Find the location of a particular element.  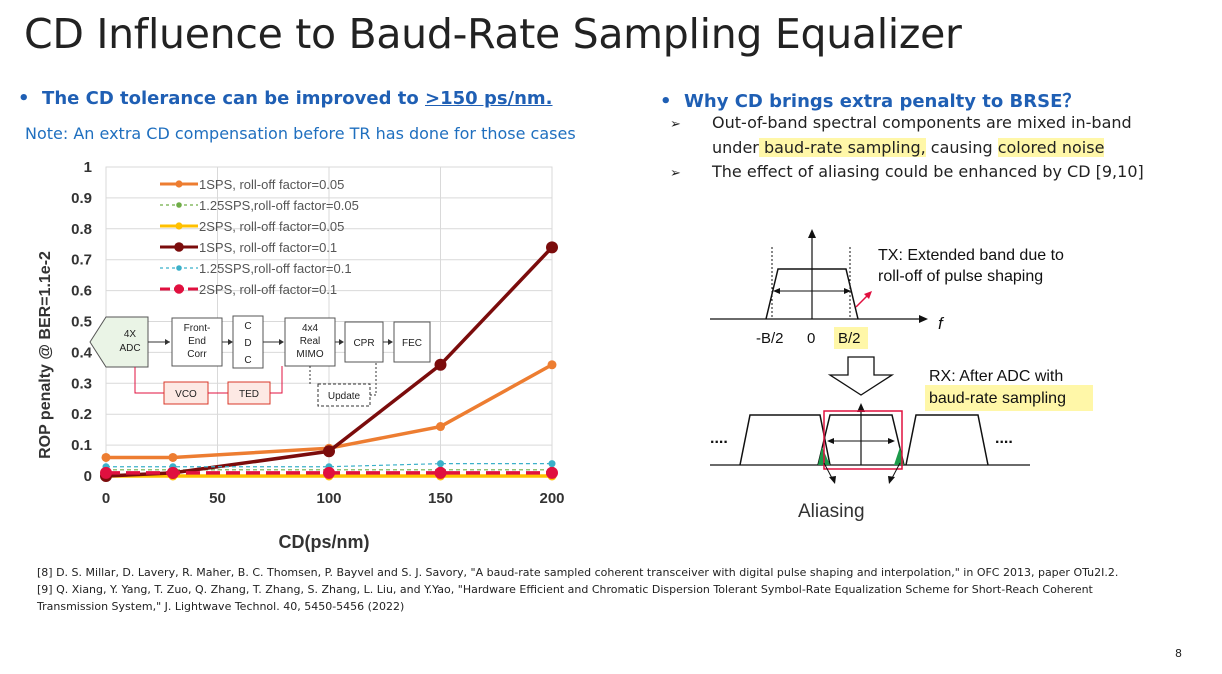

frontend-line2: End is located at coordinates (197, 341).